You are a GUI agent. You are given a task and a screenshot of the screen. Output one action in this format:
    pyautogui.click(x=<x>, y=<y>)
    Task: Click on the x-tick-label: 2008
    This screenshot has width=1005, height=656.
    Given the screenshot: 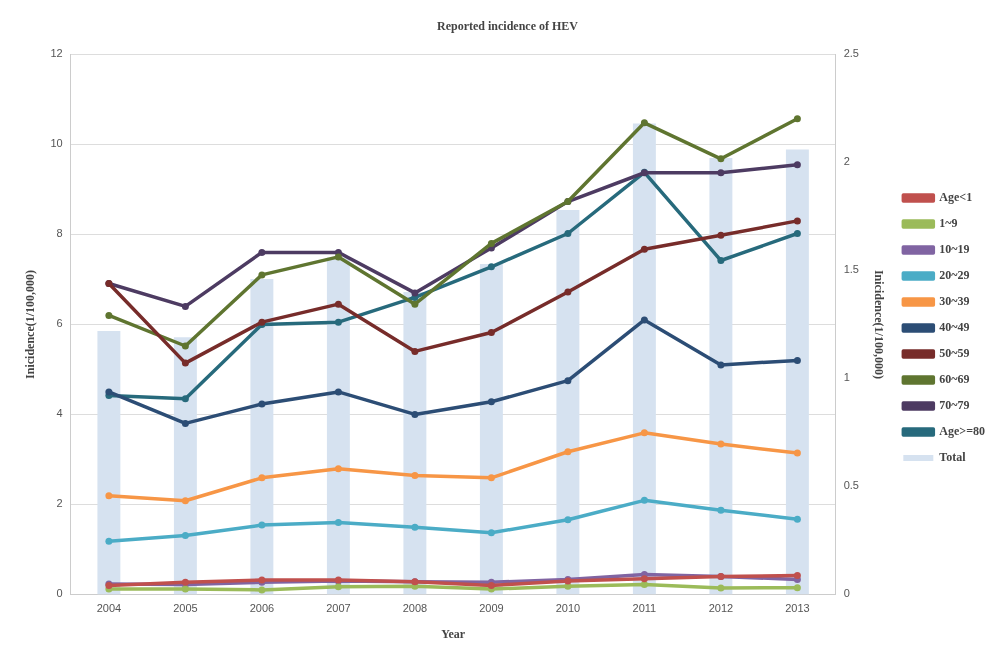 What is the action you would take?
    pyautogui.click(x=415, y=608)
    